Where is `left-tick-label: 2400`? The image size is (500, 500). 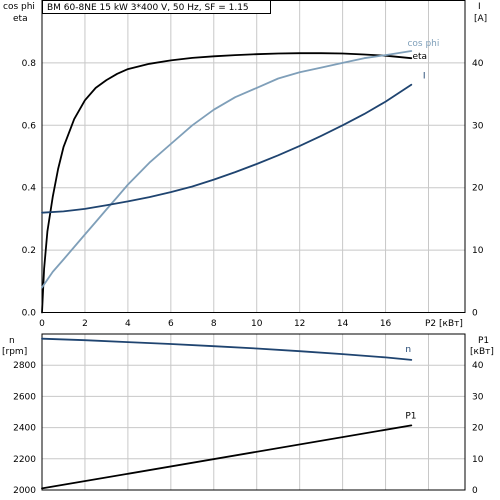
left-tick-label: 2400 is located at coordinates (24, 429).